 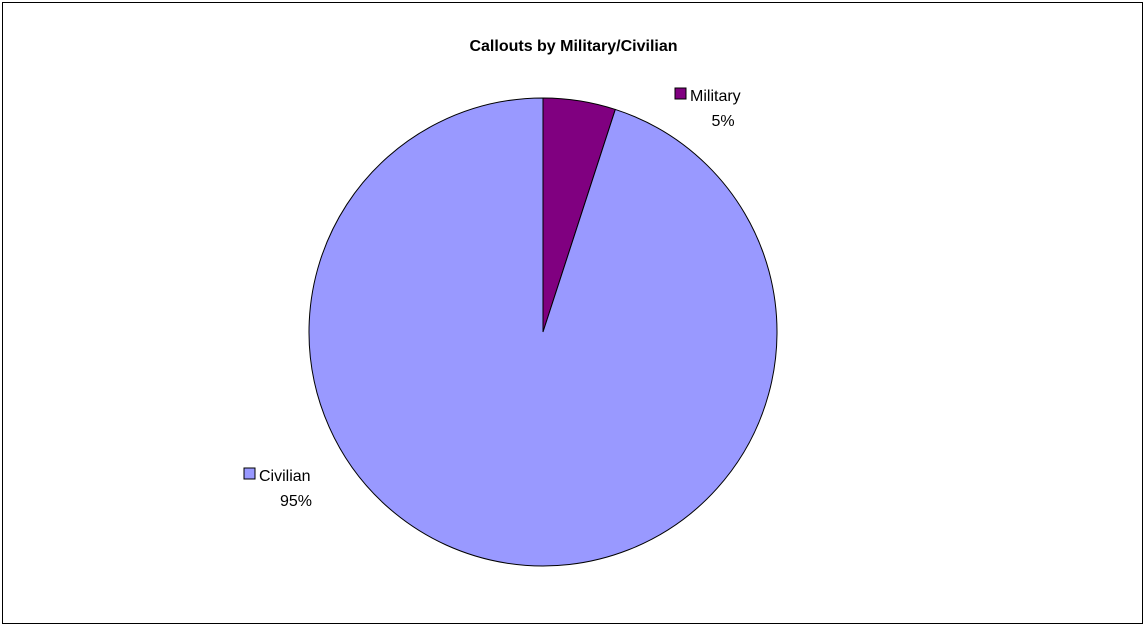 I want to click on data-label-military: Military, so click(x=715, y=96).